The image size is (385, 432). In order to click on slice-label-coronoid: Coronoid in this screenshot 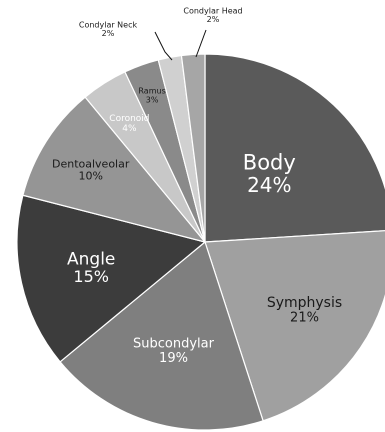, I will do `click(129, 119)`.